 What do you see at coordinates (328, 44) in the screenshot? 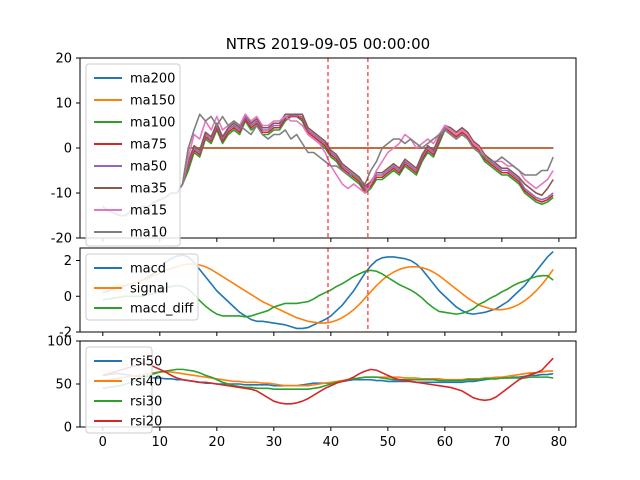
I see `chart-title: NTRS 2019-09-05 00:00:00` at bounding box center [328, 44].